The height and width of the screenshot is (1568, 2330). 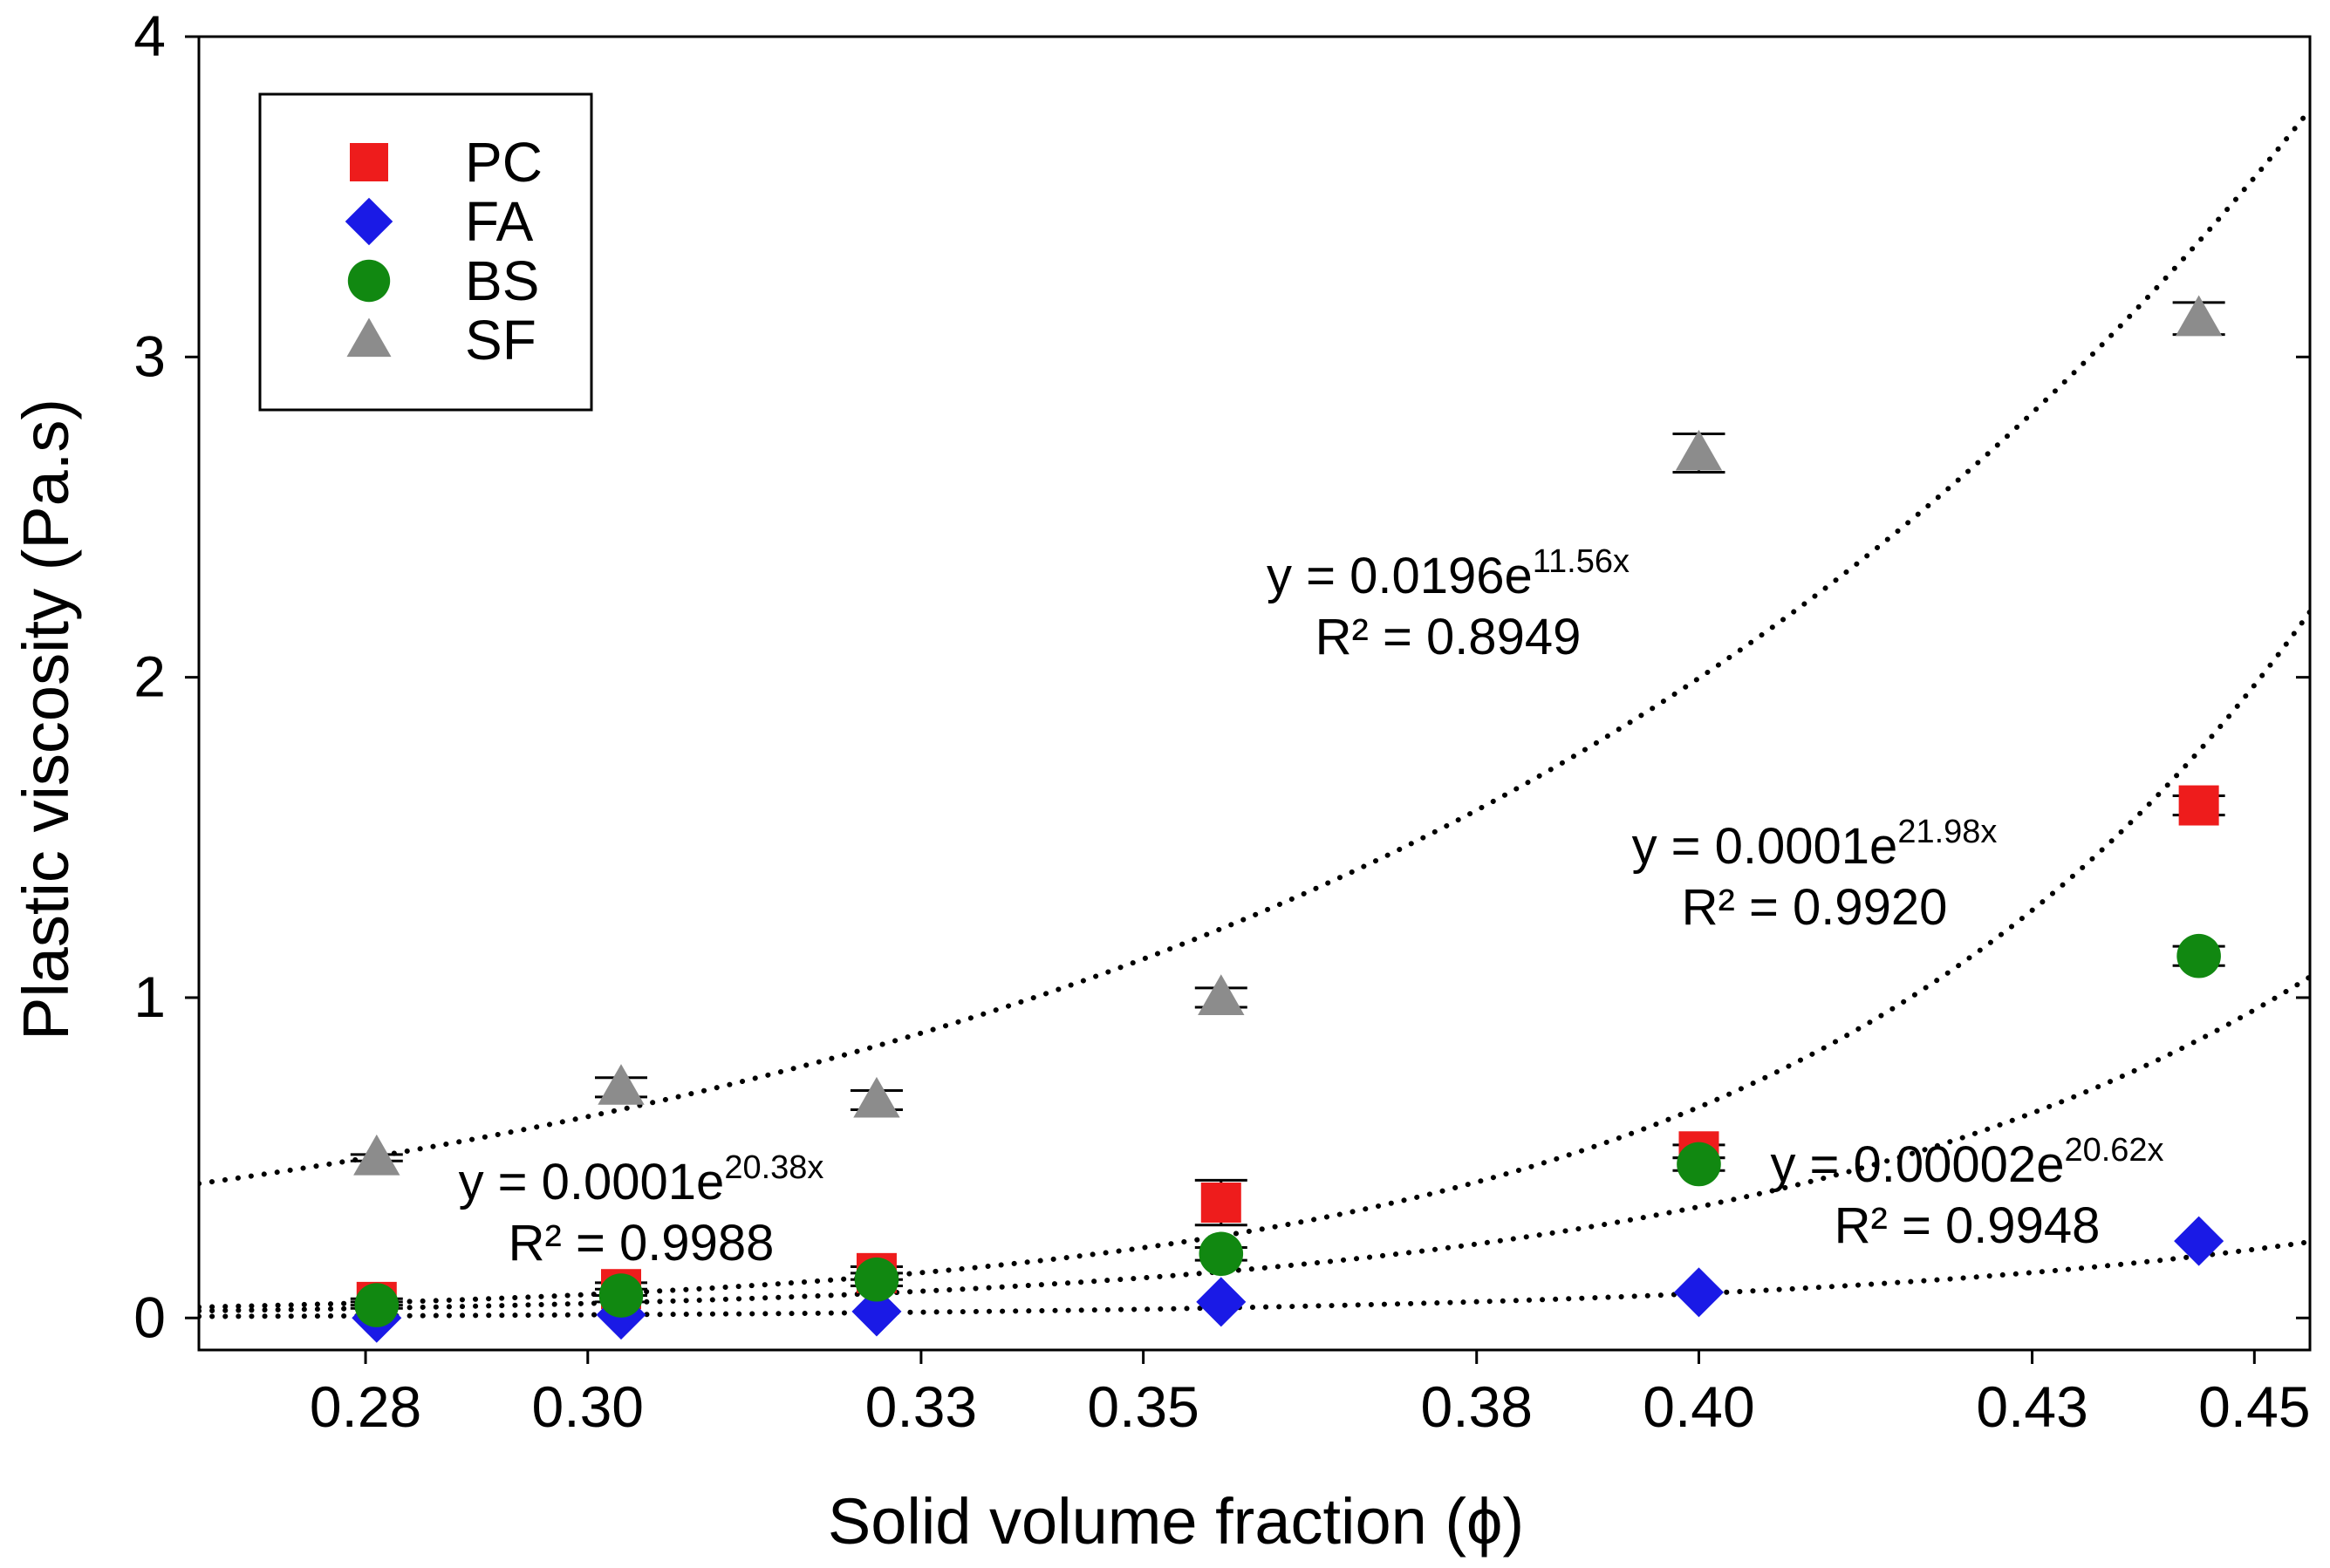 What do you see at coordinates (2113, 1150) in the screenshot?
I see `equation-exponent: 20.62x` at bounding box center [2113, 1150].